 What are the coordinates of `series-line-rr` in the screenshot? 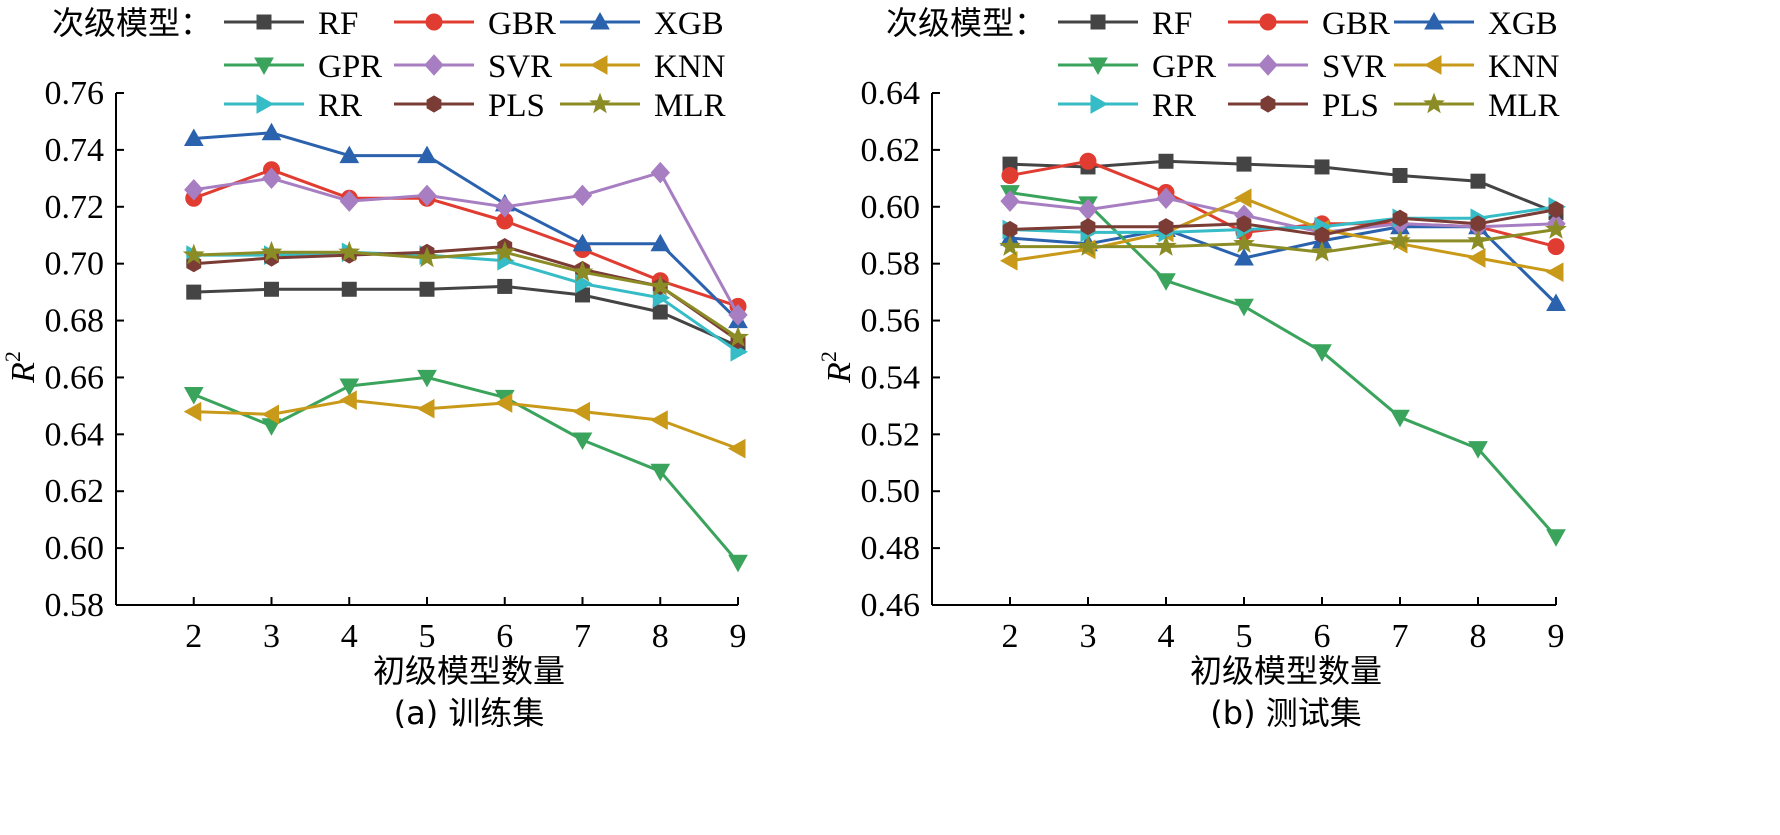 It's located at (466, 302).